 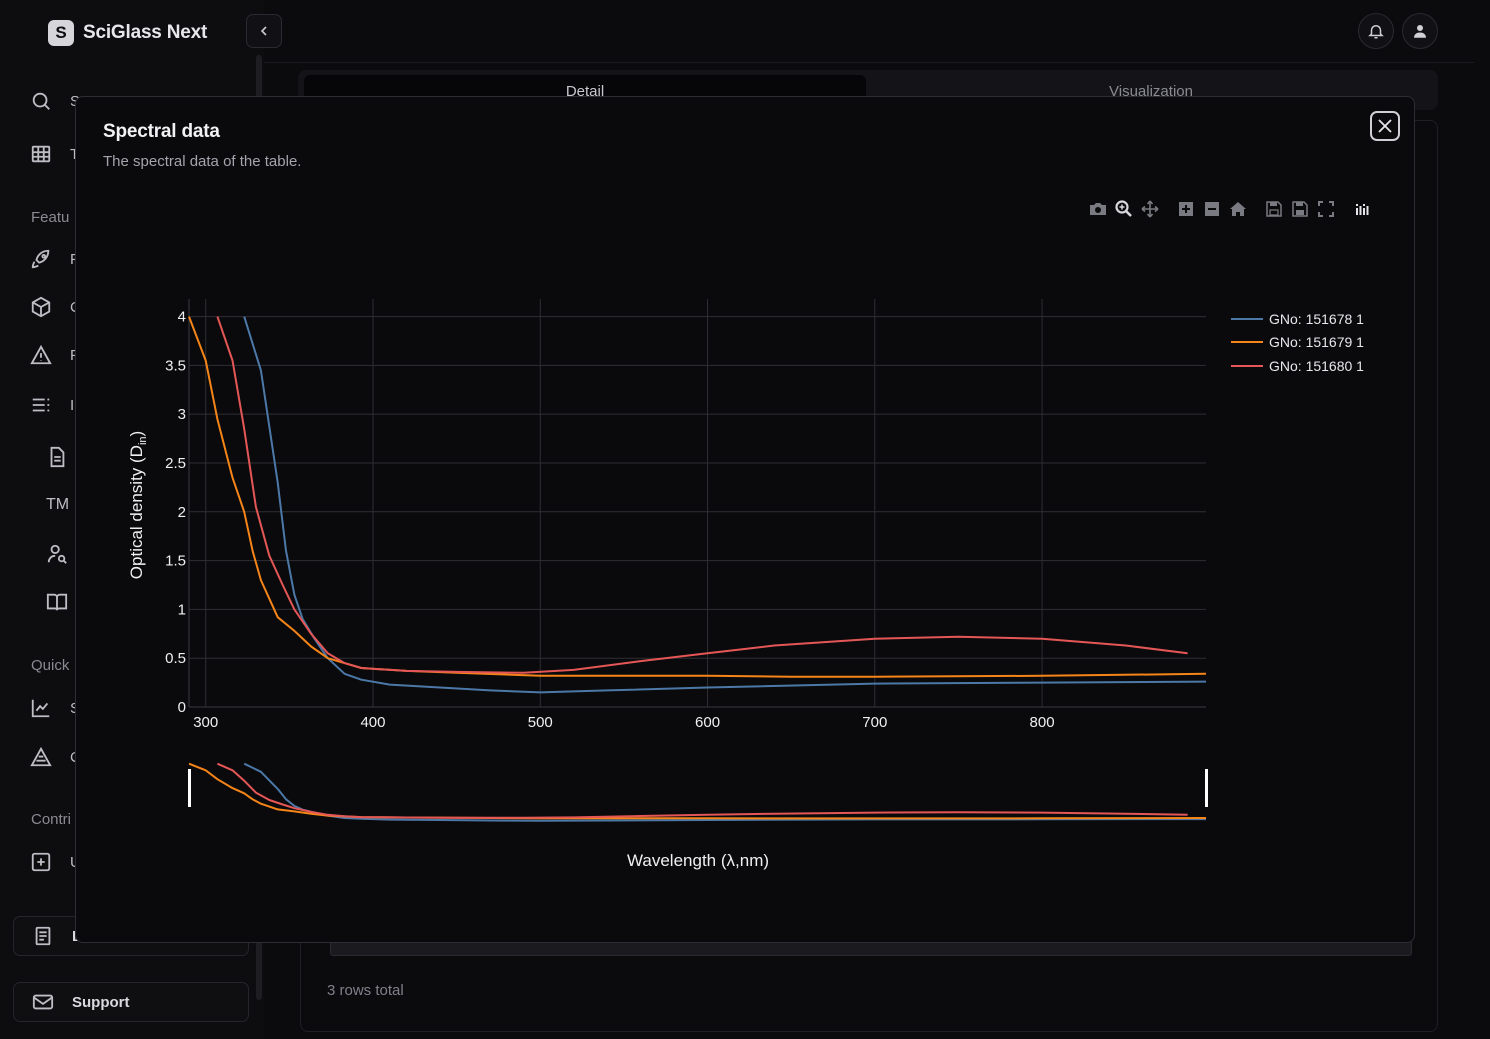 I want to click on legend-item: GNo: 151680 1, so click(x=1297, y=366).